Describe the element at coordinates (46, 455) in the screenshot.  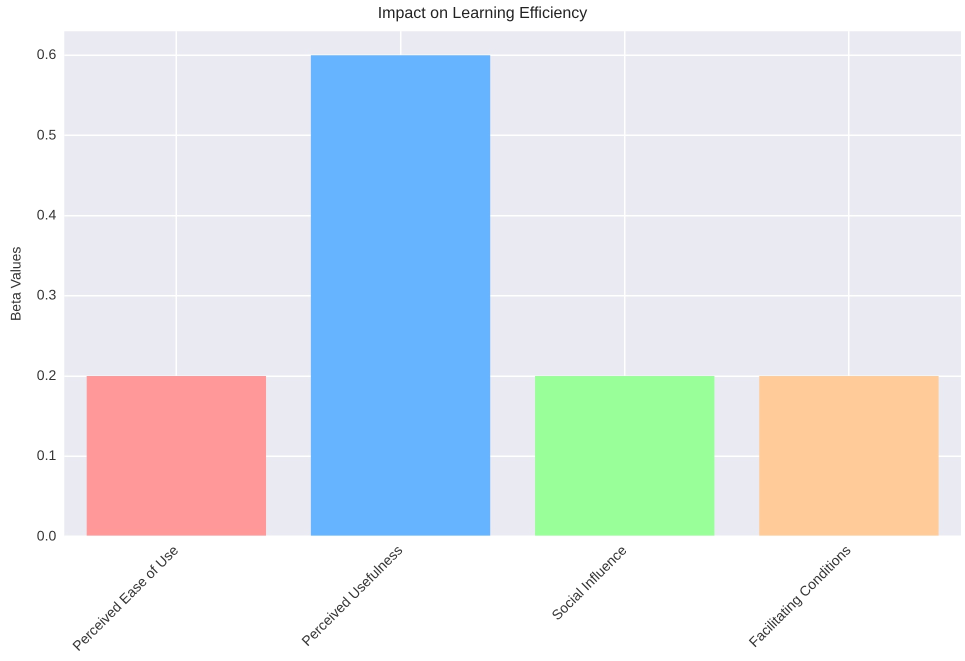
I see `y-tick-label: 0.1` at that location.